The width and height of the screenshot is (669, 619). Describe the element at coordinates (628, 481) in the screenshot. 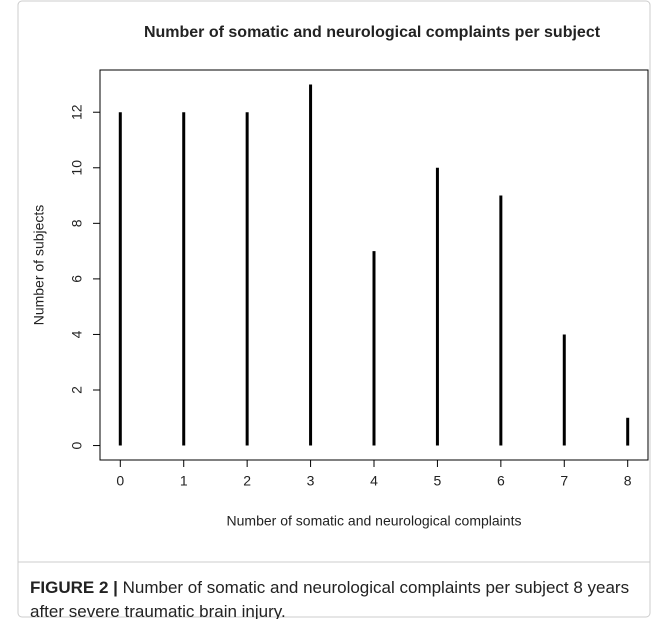

I see `x-tick-label: 8` at that location.